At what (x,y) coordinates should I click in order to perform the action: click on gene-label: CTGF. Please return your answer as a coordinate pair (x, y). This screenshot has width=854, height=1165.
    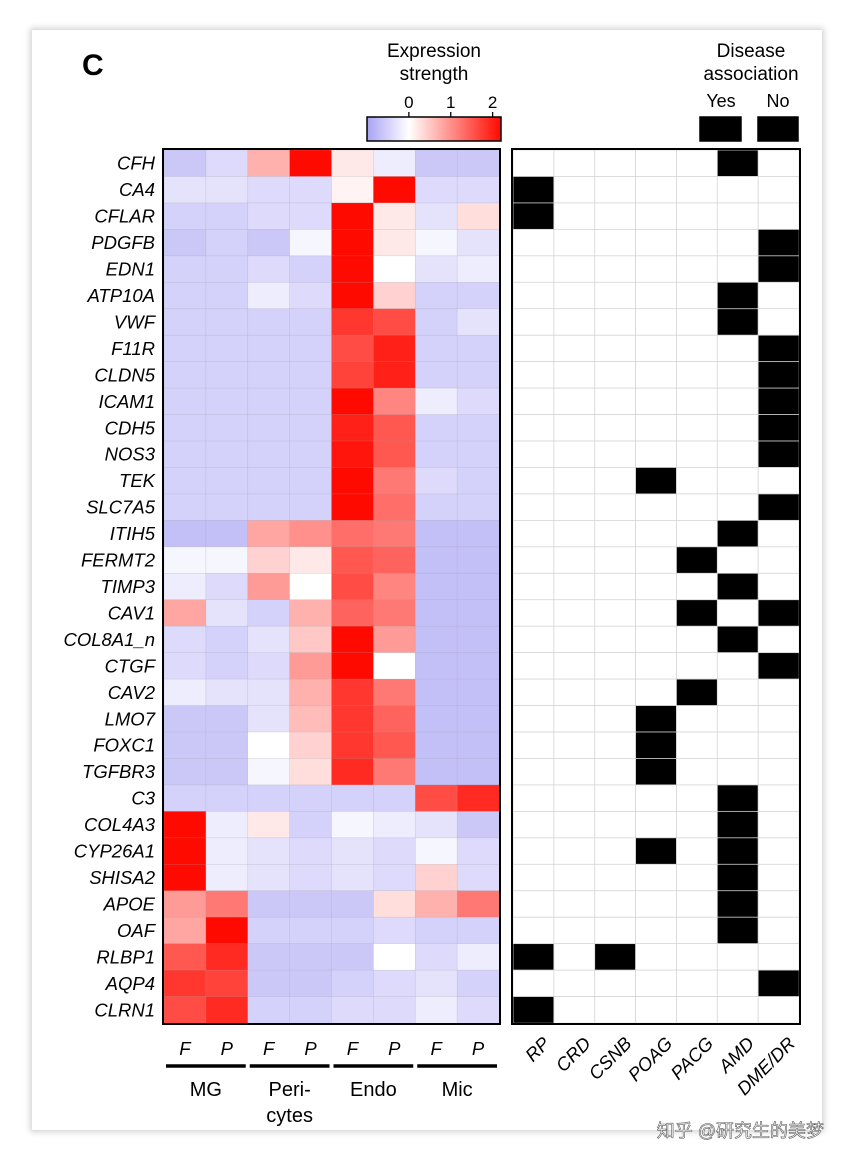
    Looking at the image, I should click on (131, 665).